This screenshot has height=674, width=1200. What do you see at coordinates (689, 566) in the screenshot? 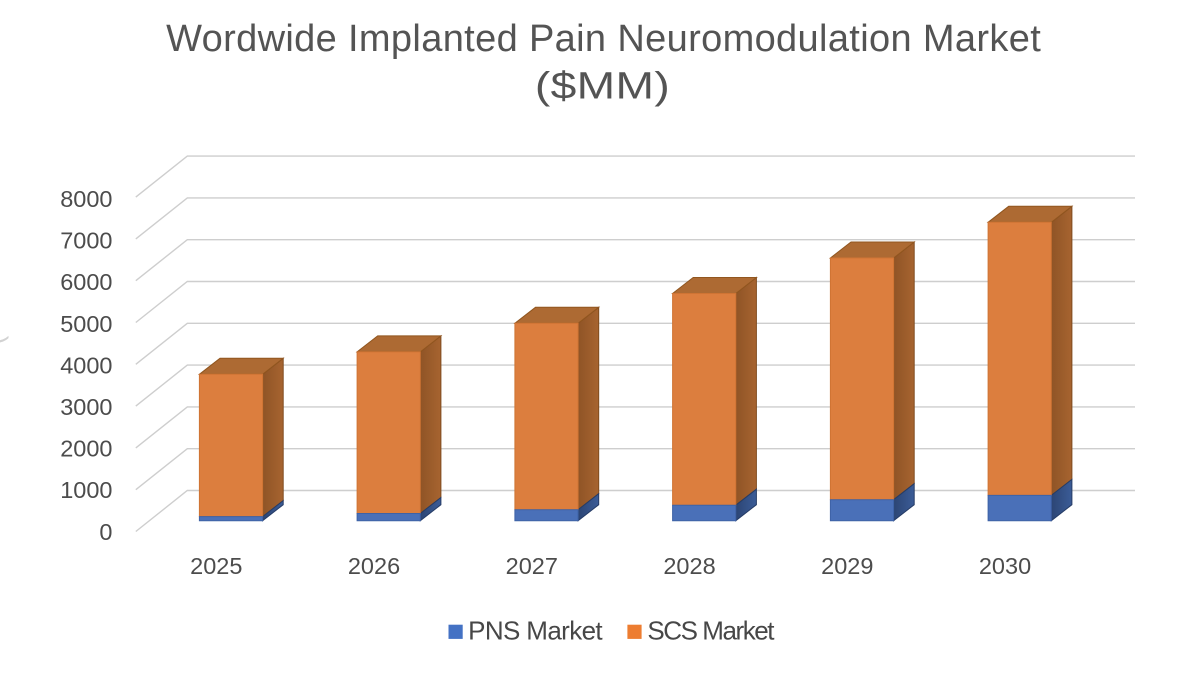
I see `svg-text: 2028` at bounding box center [689, 566].